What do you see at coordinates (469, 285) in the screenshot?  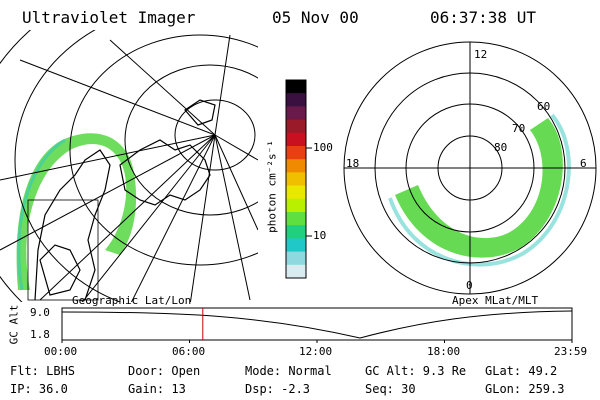 I see `mlt-label-0: 0` at bounding box center [469, 285].